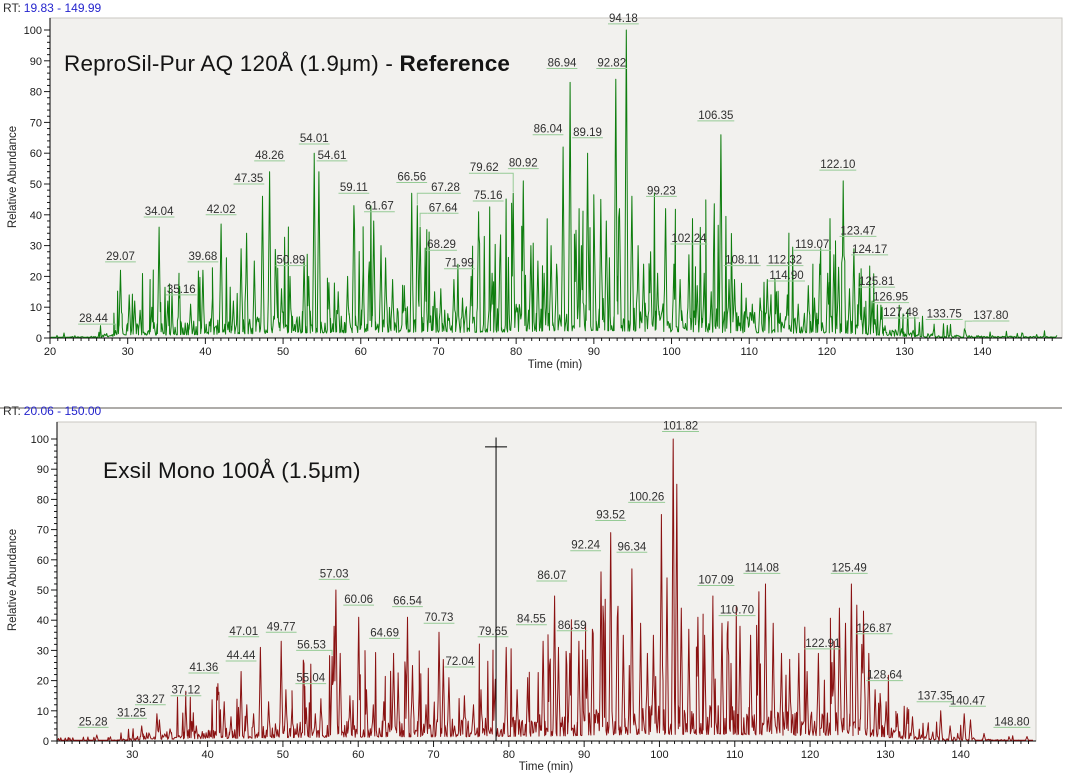 This screenshot has width=1069, height=784. Describe the element at coordinates (407, 602) in the screenshot. I see `peak-label: 66.54` at that location.